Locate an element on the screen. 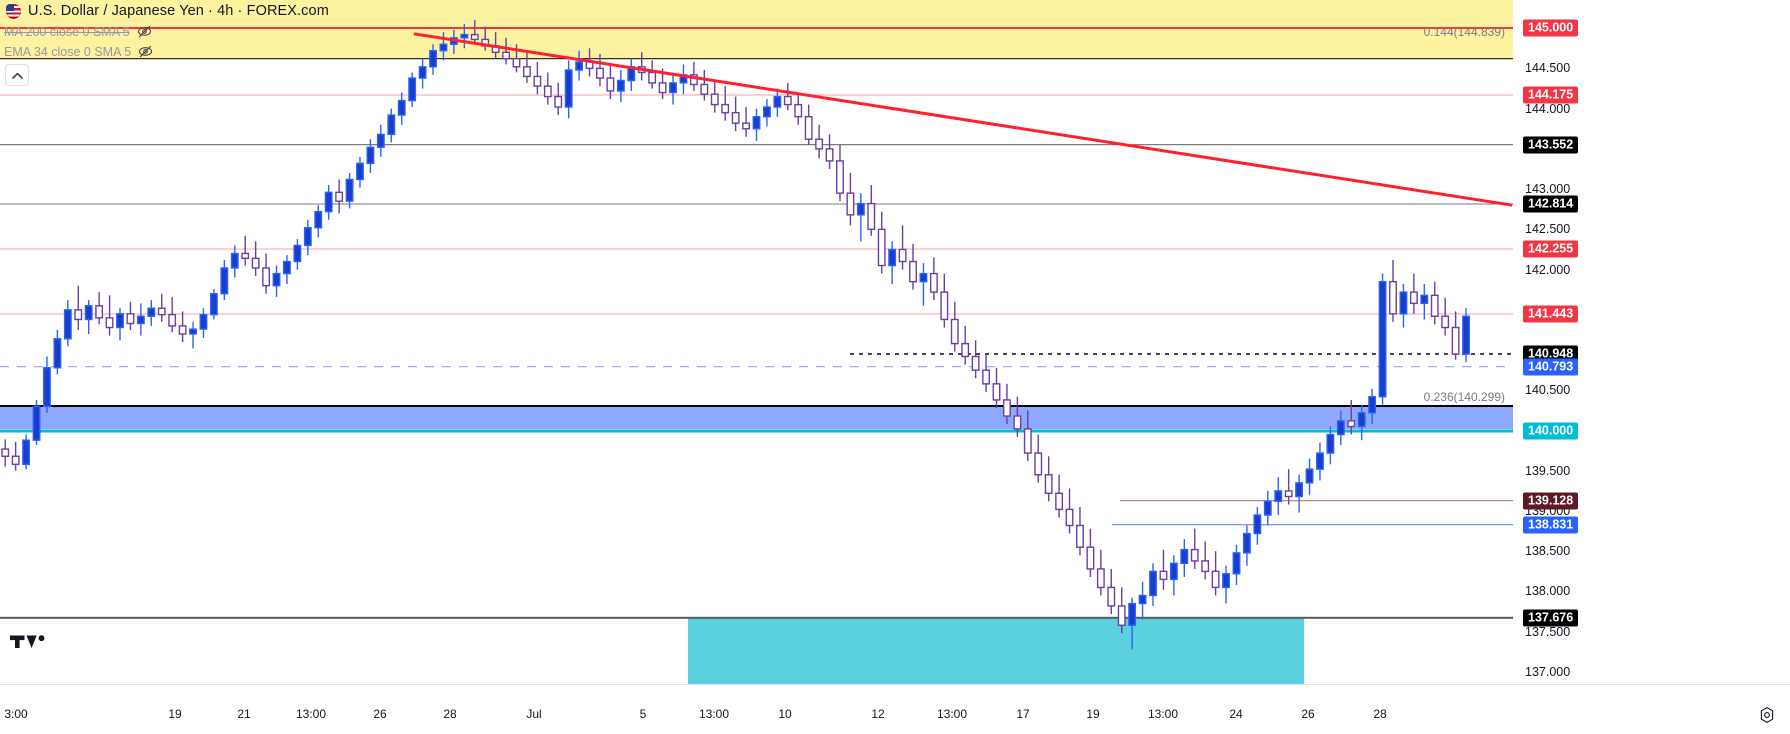 Image resolution: width=1790 pixels, height=734 pixels. clock-icon is located at coordinates (1767, 715).